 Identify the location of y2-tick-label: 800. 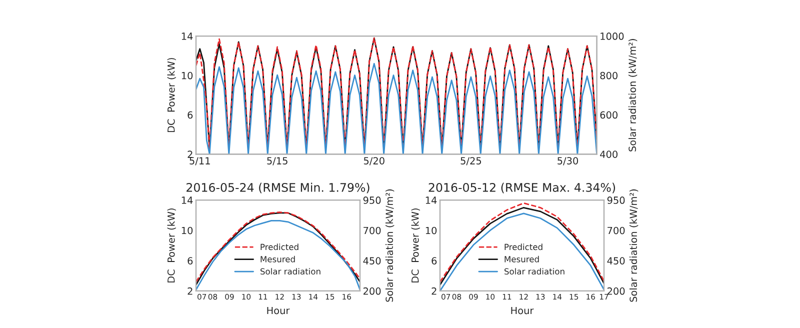
(609, 76).